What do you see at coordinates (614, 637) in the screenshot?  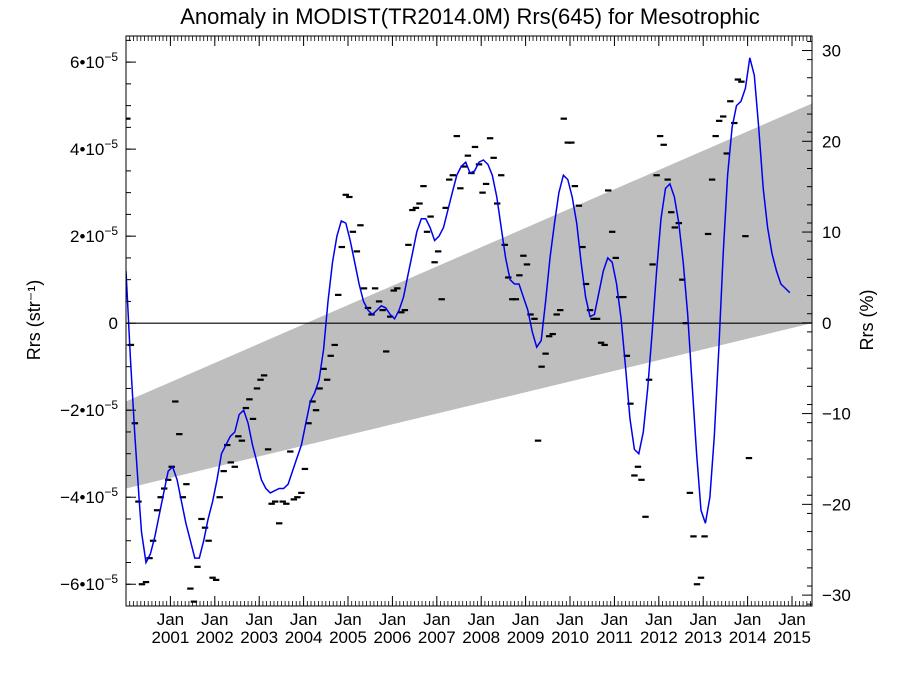 I see `x-tick-year-label: 2011` at bounding box center [614, 637].